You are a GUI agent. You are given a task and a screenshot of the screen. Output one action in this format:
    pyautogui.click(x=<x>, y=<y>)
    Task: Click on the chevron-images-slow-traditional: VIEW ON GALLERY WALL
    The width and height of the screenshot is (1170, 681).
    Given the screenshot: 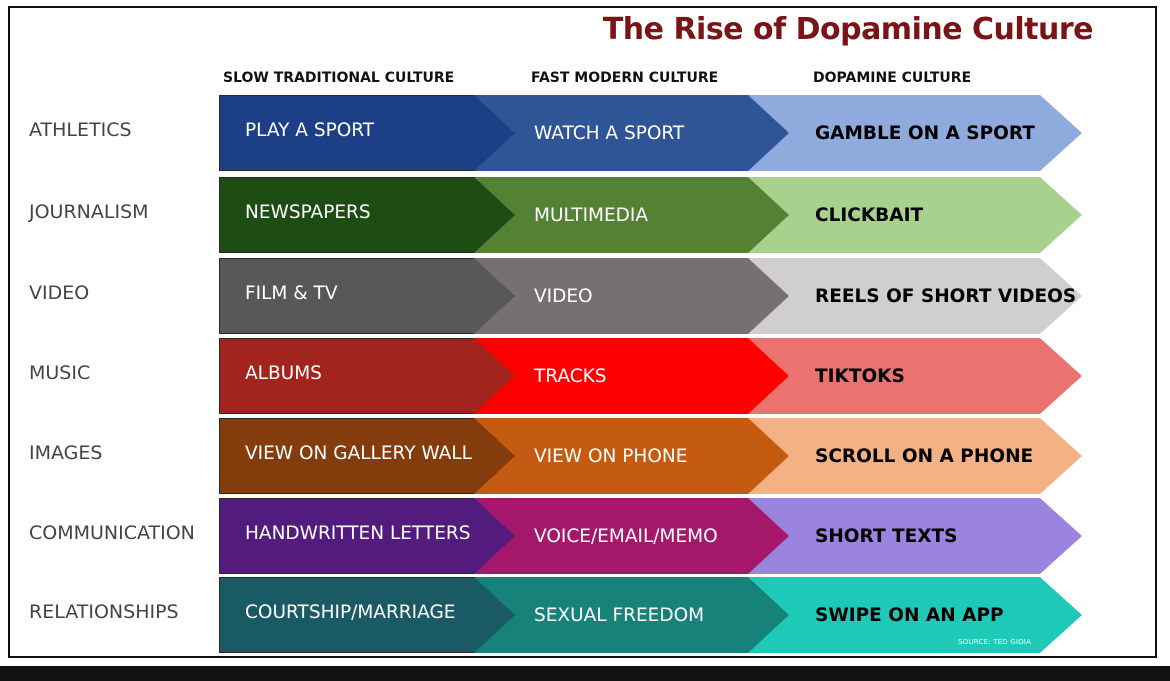 What is the action you would take?
    pyautogui.click(x=367, y=456)
    